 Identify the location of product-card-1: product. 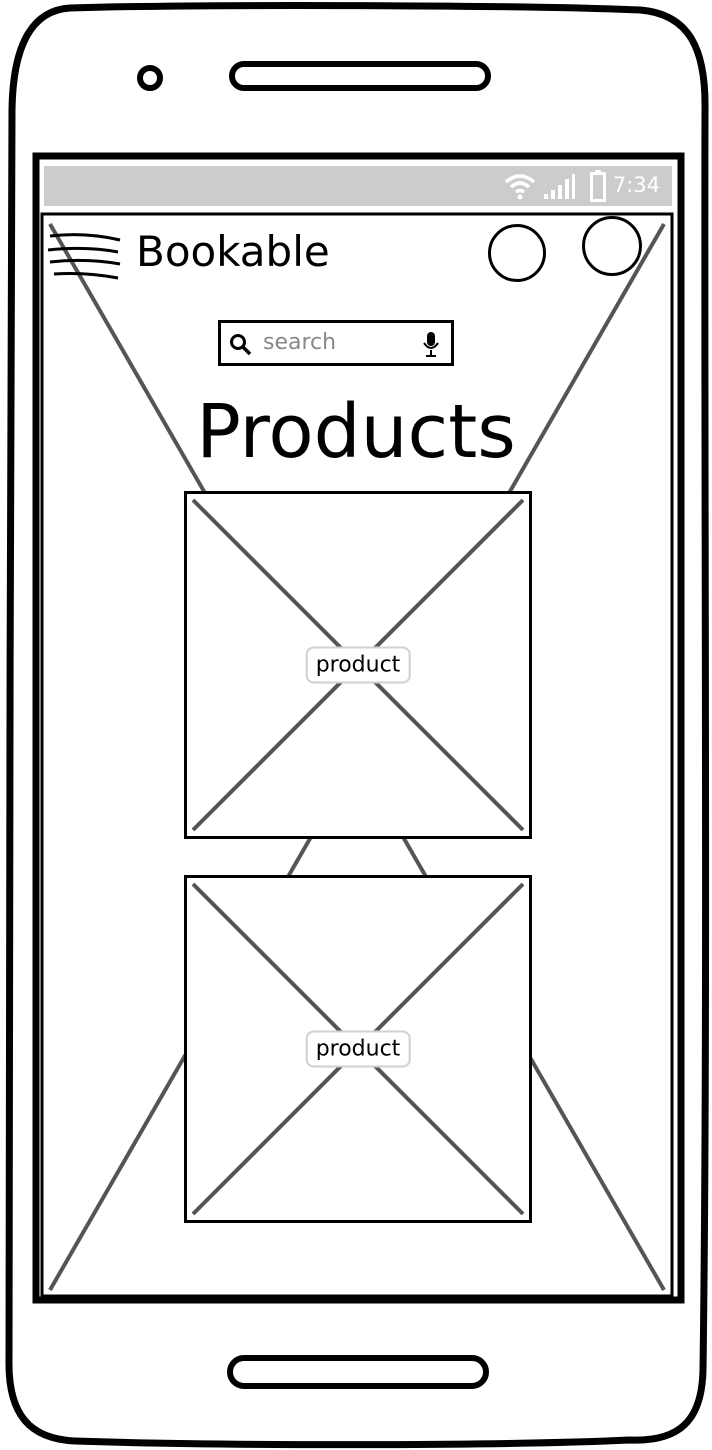
(358, 665).